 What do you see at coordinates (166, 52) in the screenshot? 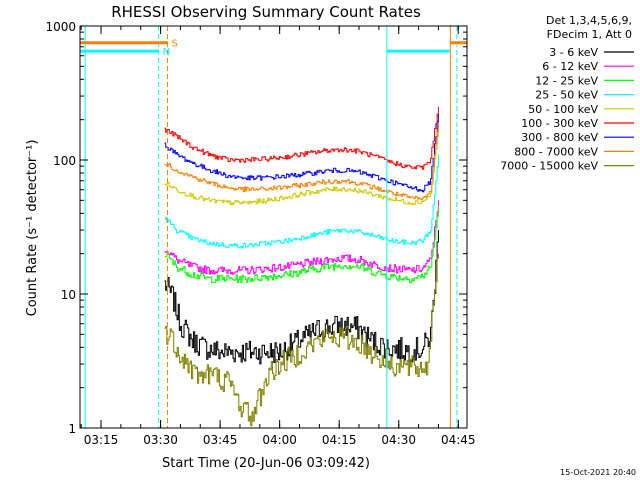
I see `night-state-label: N` at bounding box center [166, 52].